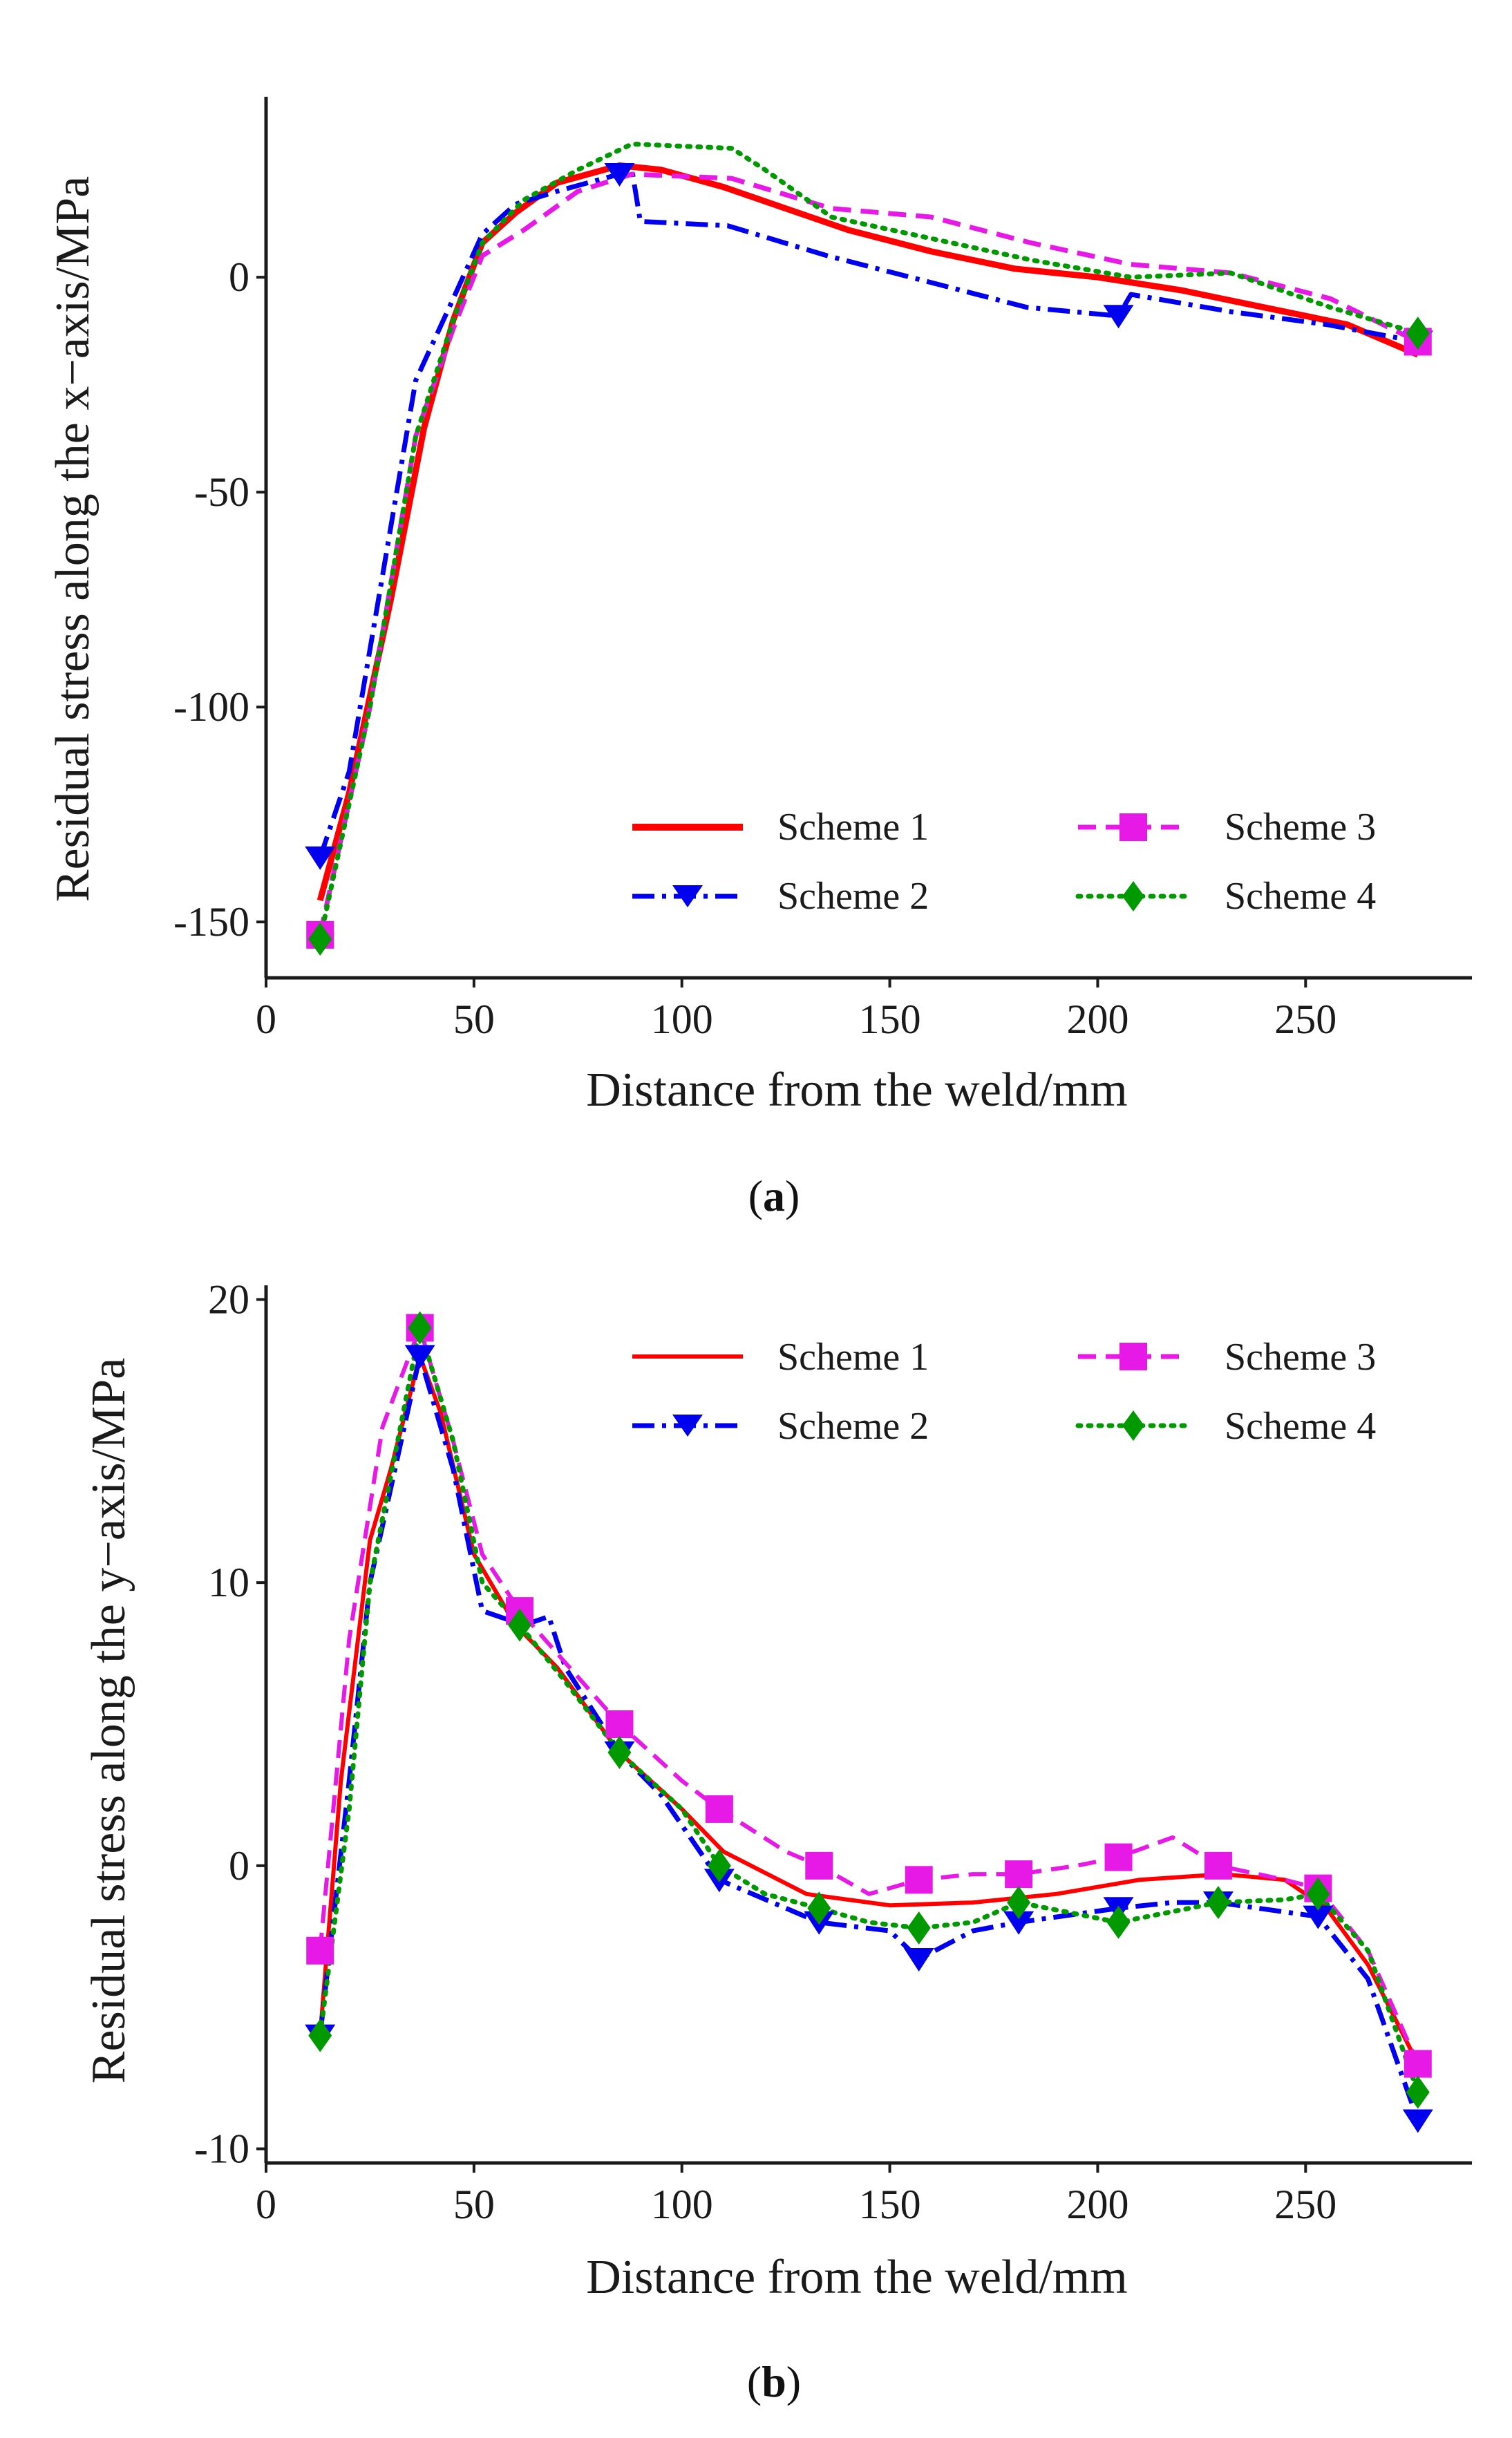 The image size is (1512, 2438). Describe the element at coordinates (211, 922) in the screenshot. I see `chart-a-y-tick-label: -150` at that location.